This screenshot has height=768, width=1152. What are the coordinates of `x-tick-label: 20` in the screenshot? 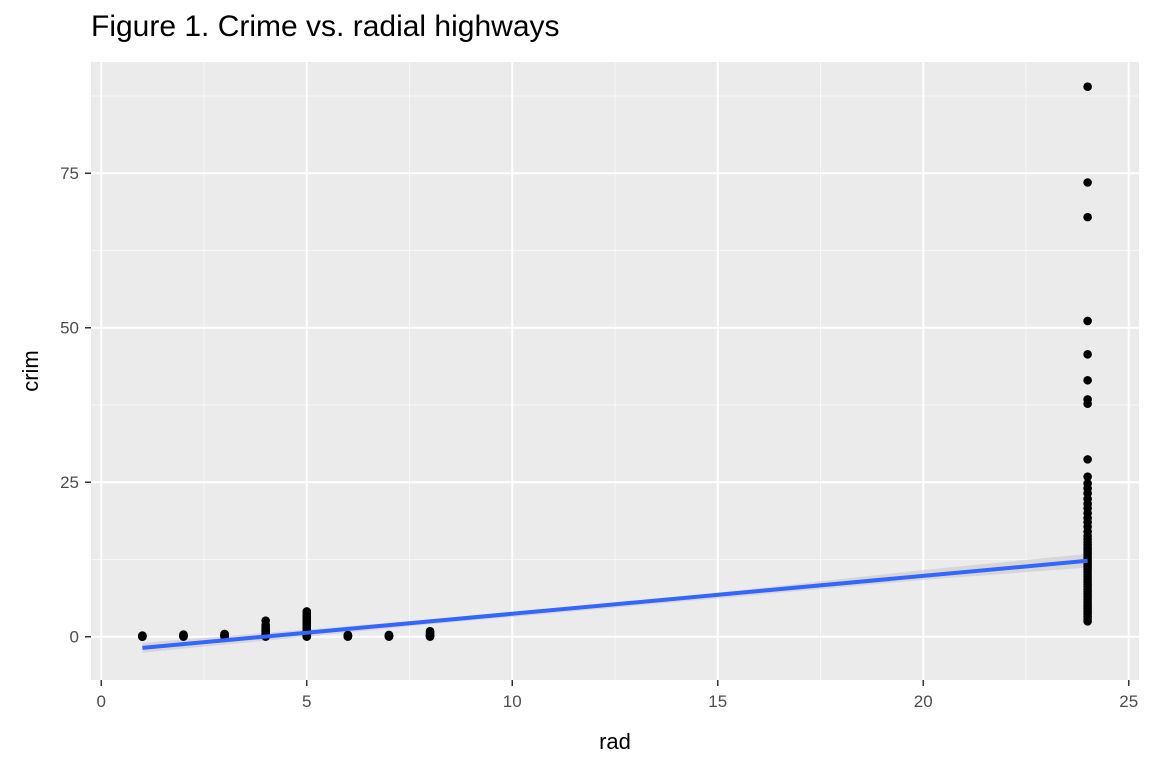 It's located at (923, 701).